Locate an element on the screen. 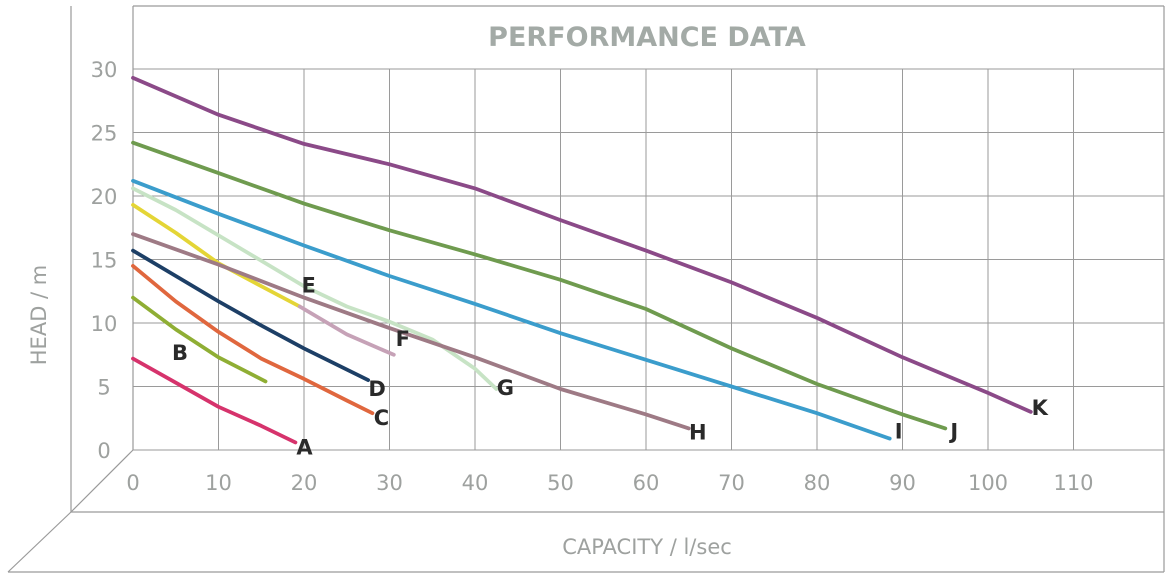  y-tick-label: 20 is located at coordinates (104, 197).